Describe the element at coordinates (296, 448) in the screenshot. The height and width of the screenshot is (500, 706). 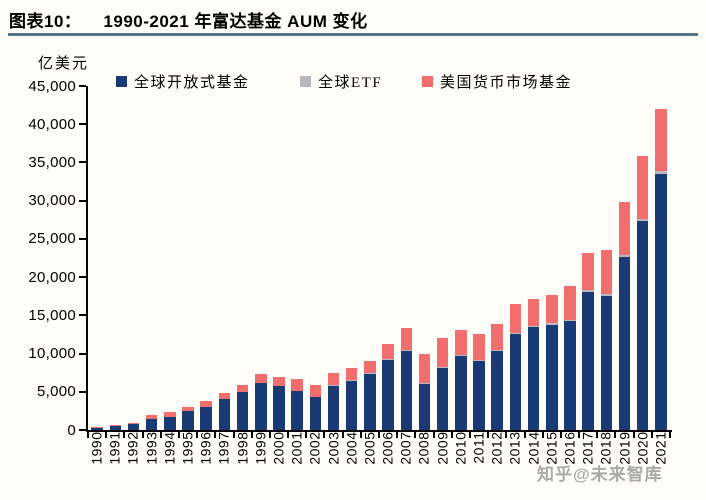
I see `x-axis-year-label: 2001` at that location.